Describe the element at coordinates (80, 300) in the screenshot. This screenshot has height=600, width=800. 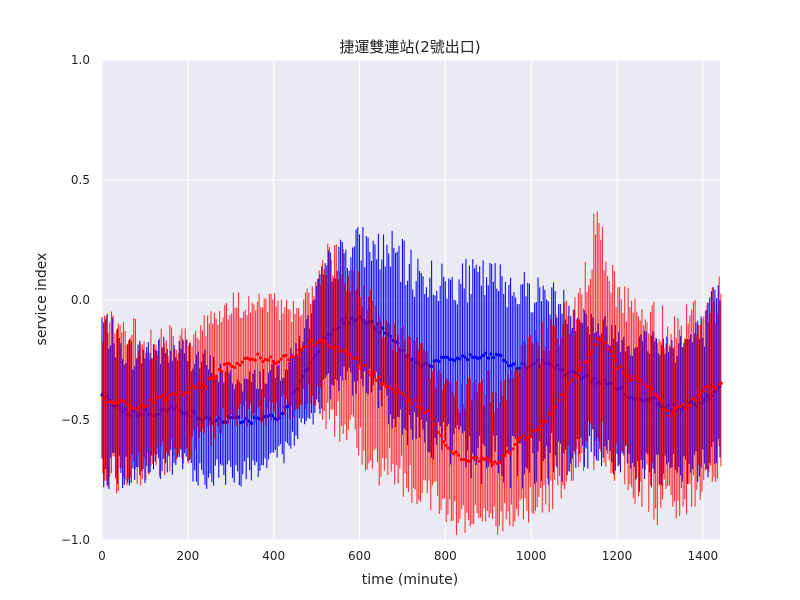
I see `y-tick-label: 0.0` at that location.